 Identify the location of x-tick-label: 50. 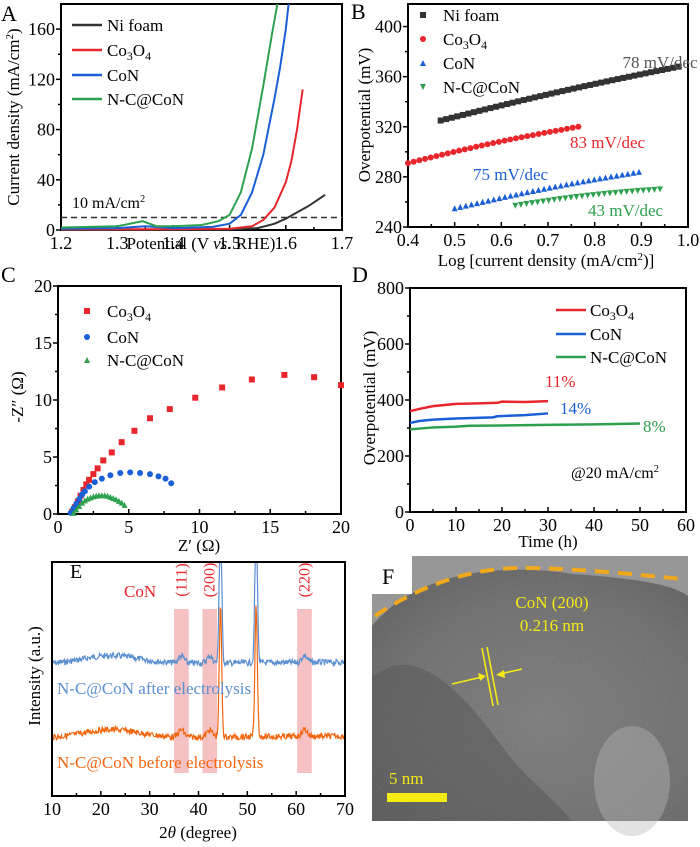
(247, 809).